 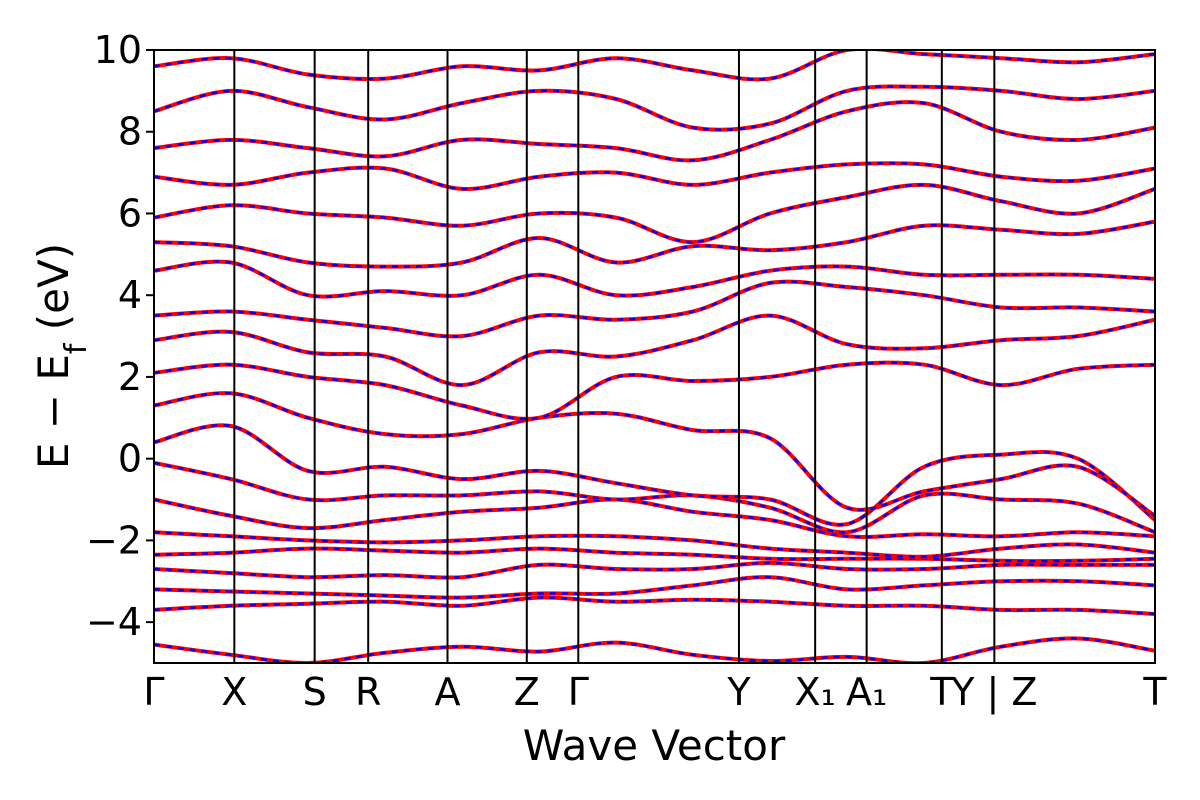 What do you see at coordinates (993, 692) in the screenshot?
I see `x-tick-label-11: Y | Z` at bounding box center [993, 692].